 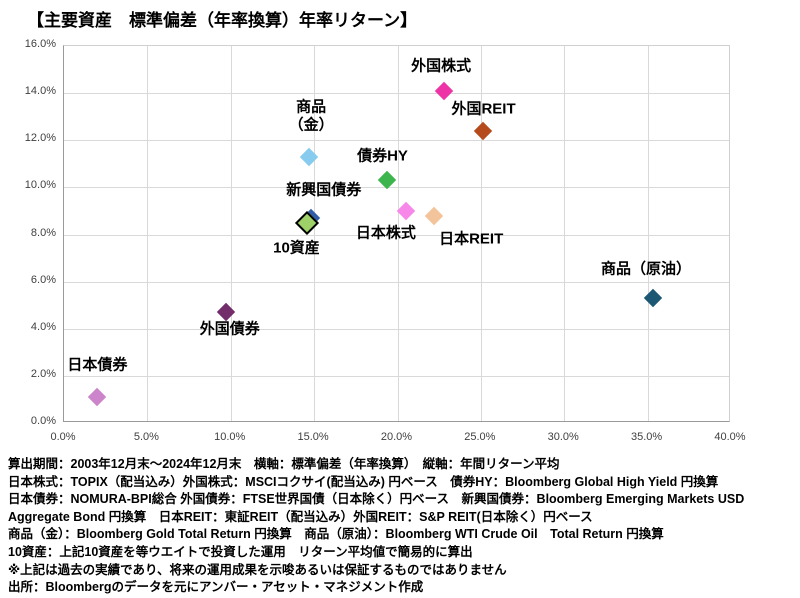 What do you see at coordinates (216, 587) in the screenshot?
I see `footnote-line: 出所：Bloombergのデータを元にアンバー・アセット・マネジメント作成` at bounding box center [216, 587].